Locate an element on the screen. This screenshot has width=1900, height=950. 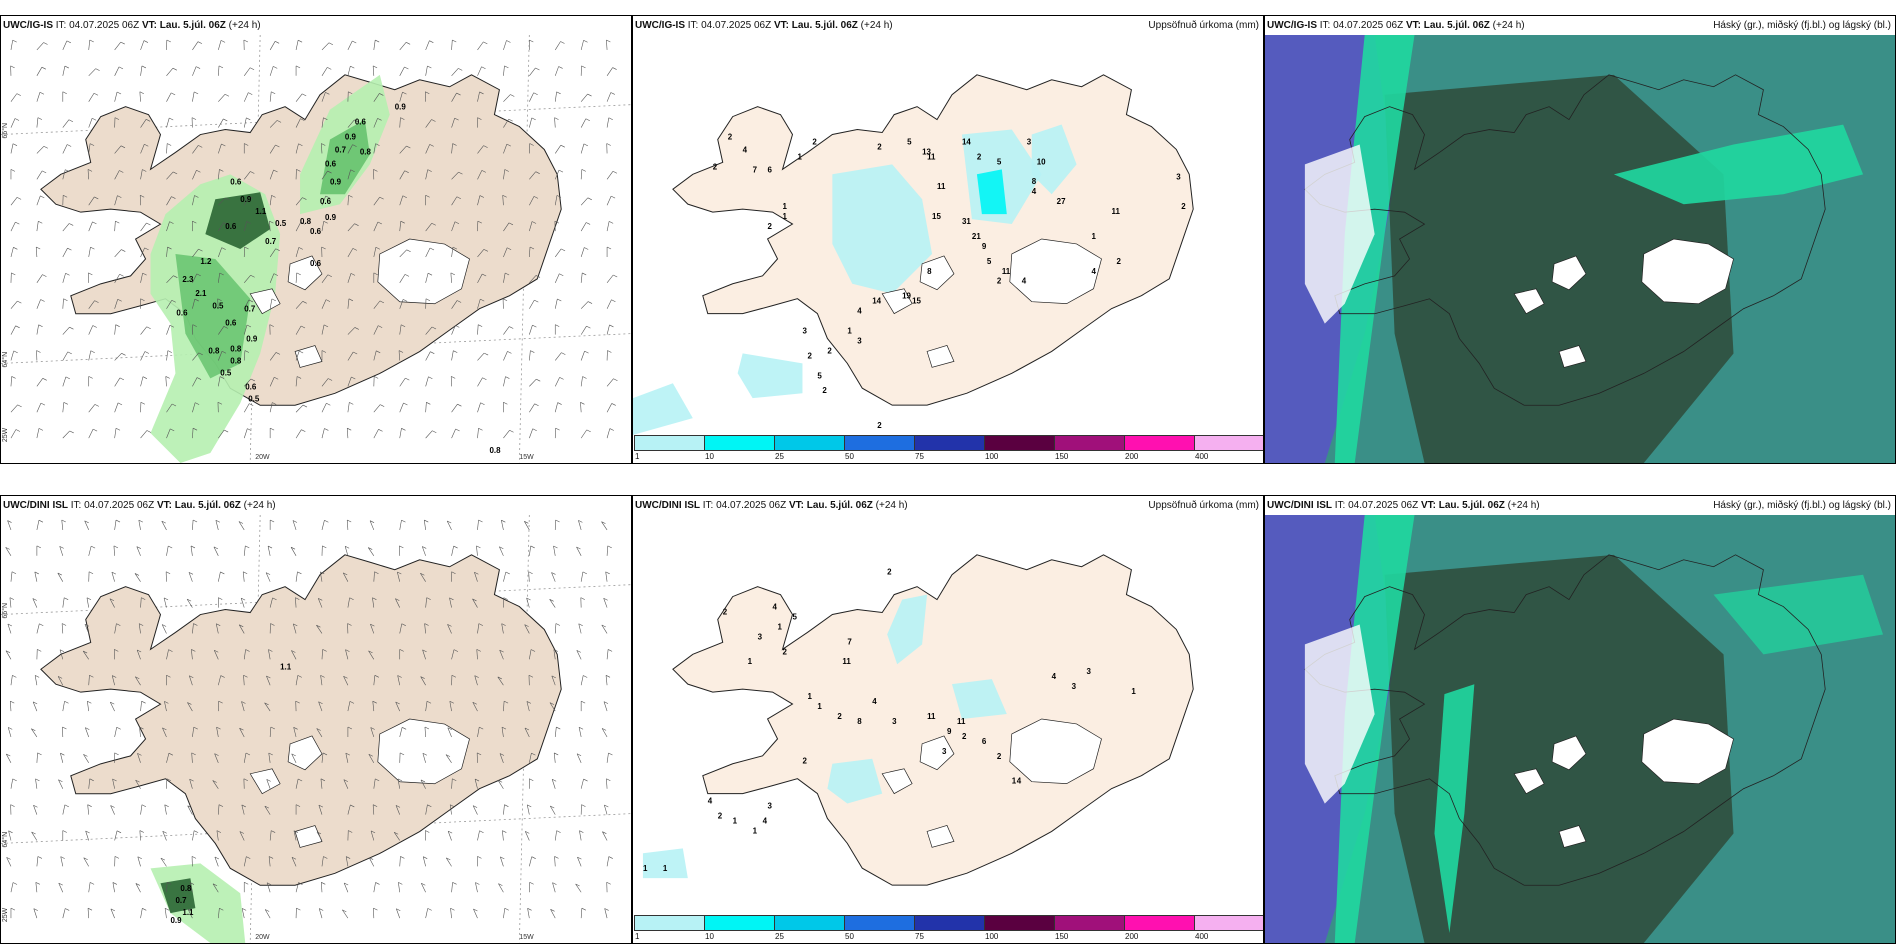
precip-value-label: 19 is located at coordinates (906, 296).